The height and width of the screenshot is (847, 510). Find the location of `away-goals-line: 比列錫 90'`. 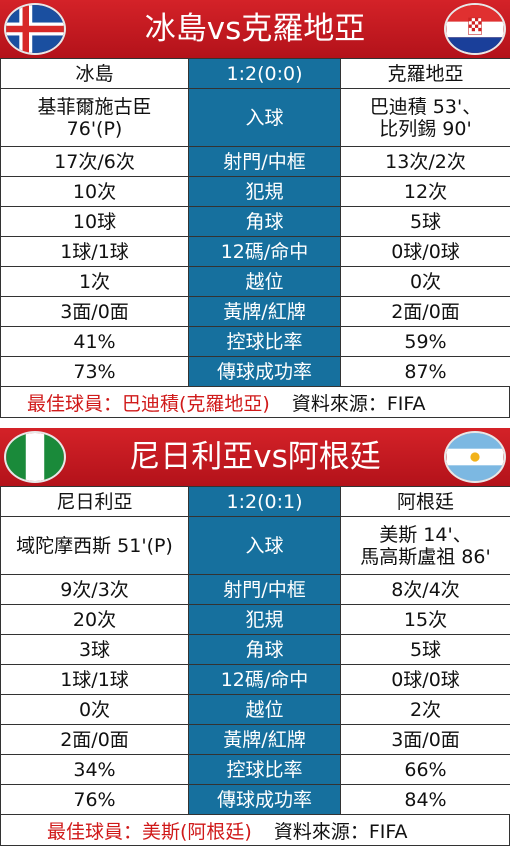

away-goals-line: 比列錫 90' is located at coordinates (425, 128).